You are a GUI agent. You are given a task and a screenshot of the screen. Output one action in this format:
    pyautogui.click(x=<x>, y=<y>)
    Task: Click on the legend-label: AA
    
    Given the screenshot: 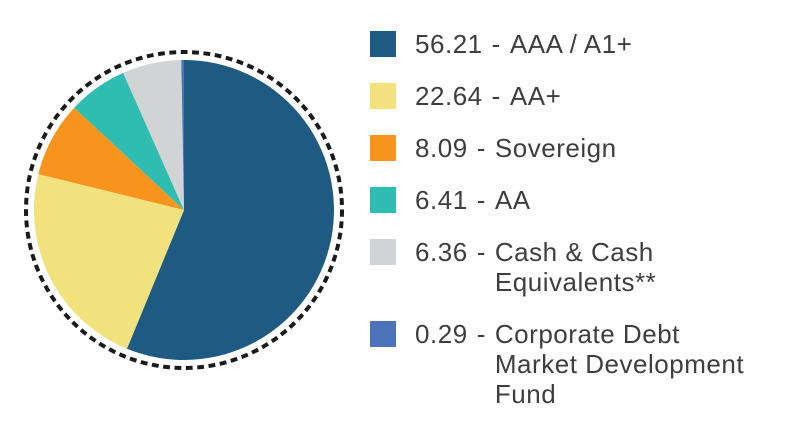 What is the action you would take?
    pyautogui.click(x=512, y=200)
    